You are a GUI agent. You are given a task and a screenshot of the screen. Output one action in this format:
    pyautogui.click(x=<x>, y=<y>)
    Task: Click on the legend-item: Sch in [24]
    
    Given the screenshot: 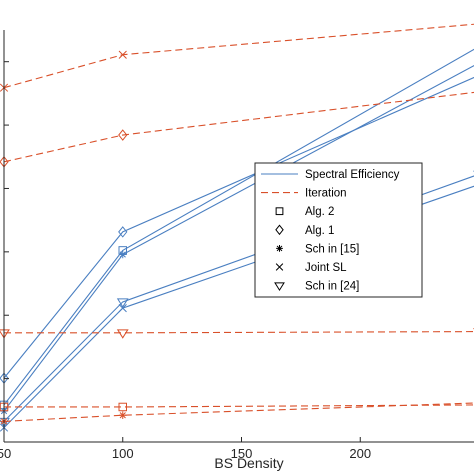 What is the action you would take?
    pyautogui.click(x=316, y=287)
    